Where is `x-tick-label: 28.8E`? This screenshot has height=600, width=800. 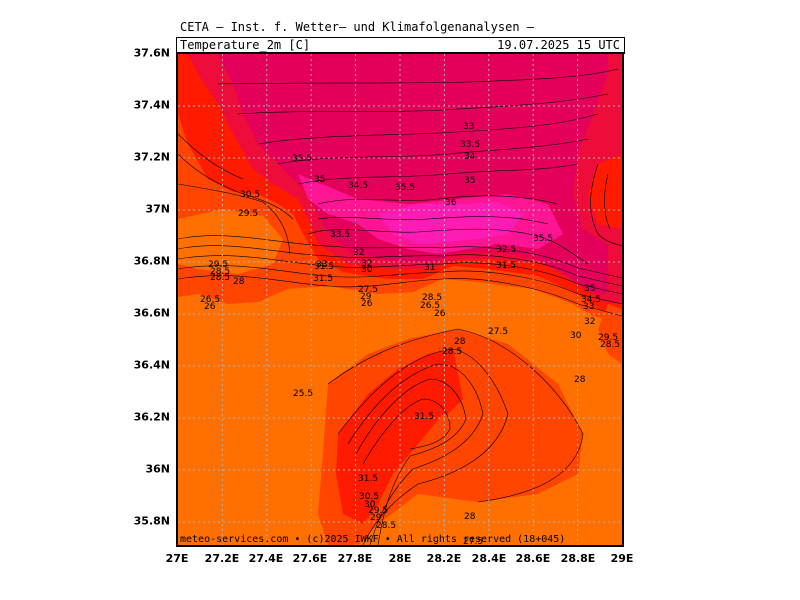
x-tick-label: 28.8E is located at coordinates (578, 558).